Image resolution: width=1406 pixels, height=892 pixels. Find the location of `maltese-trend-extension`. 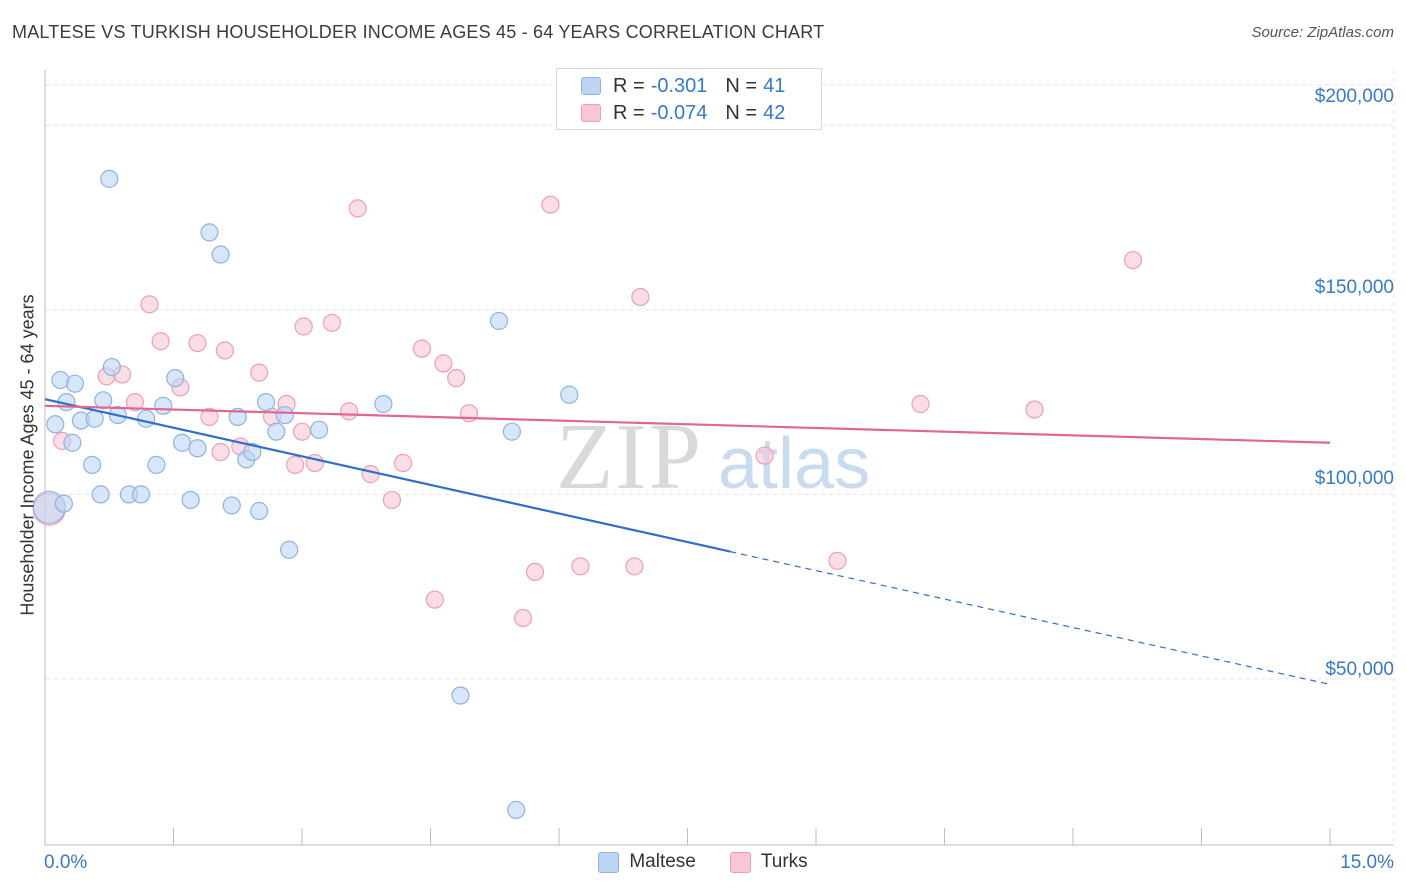

maltese-trend-extension is located at coordinates (1030, 618).